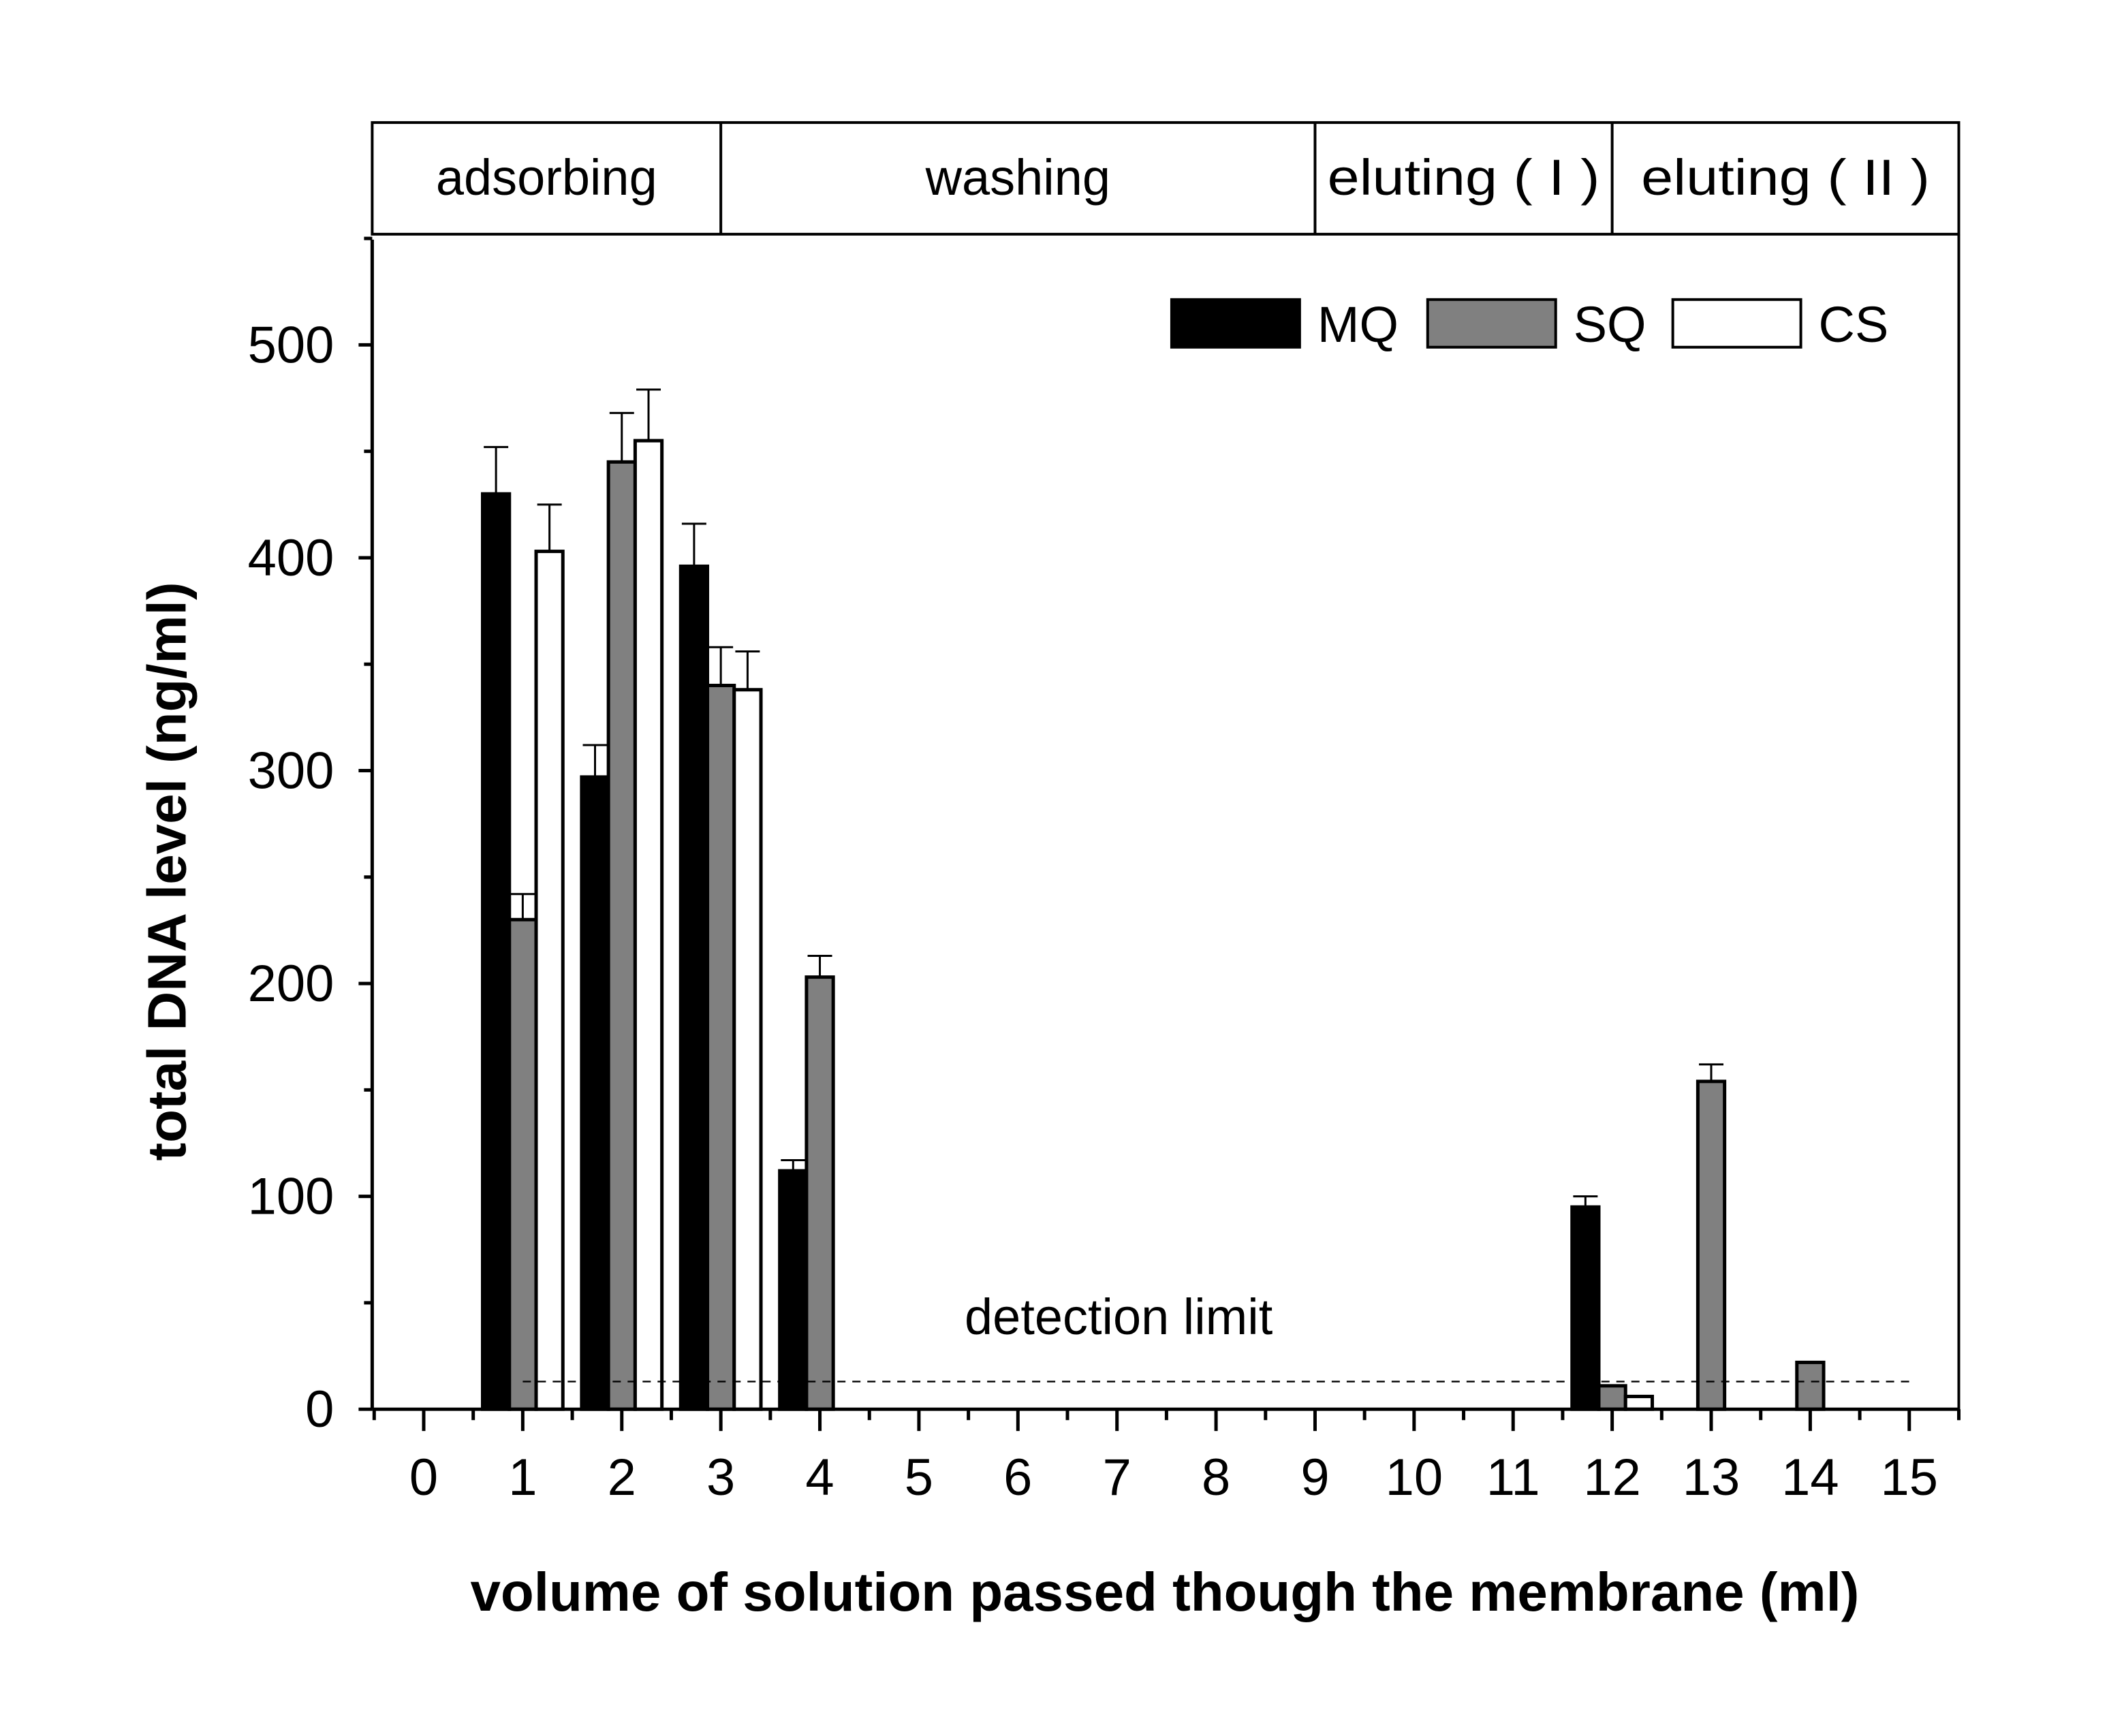 This screenshot has height=1736, width=2124. I want to click on phase-band-frame, so click(1166, 179).